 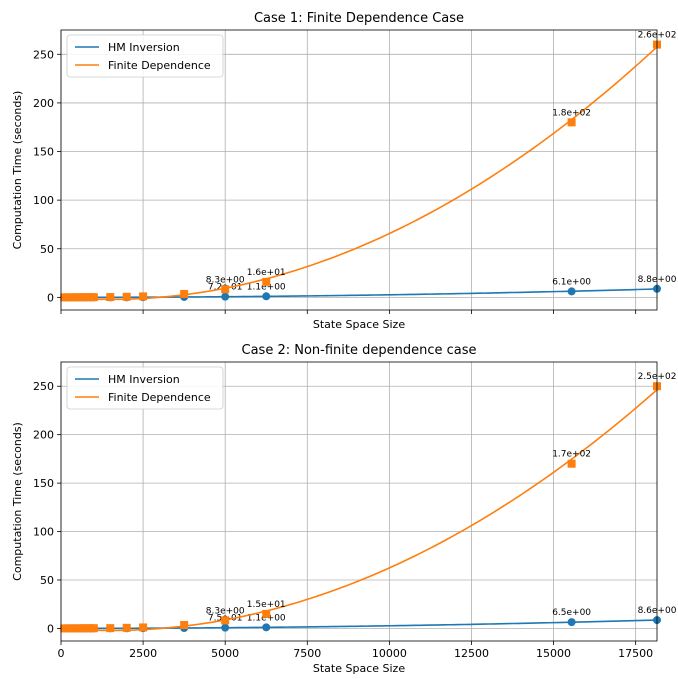 I want to click on x-tick-label: 2500, so click(x=143, y=653).